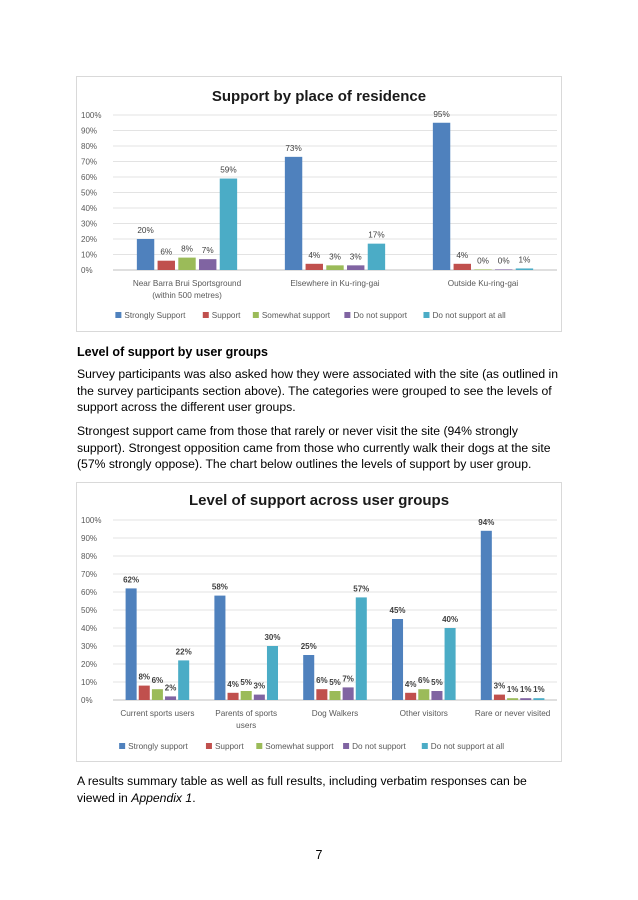 Image resolution: width=638 pixels, height=900 pixels. I want to click on legend-label: Do not support, so click(379, 746).